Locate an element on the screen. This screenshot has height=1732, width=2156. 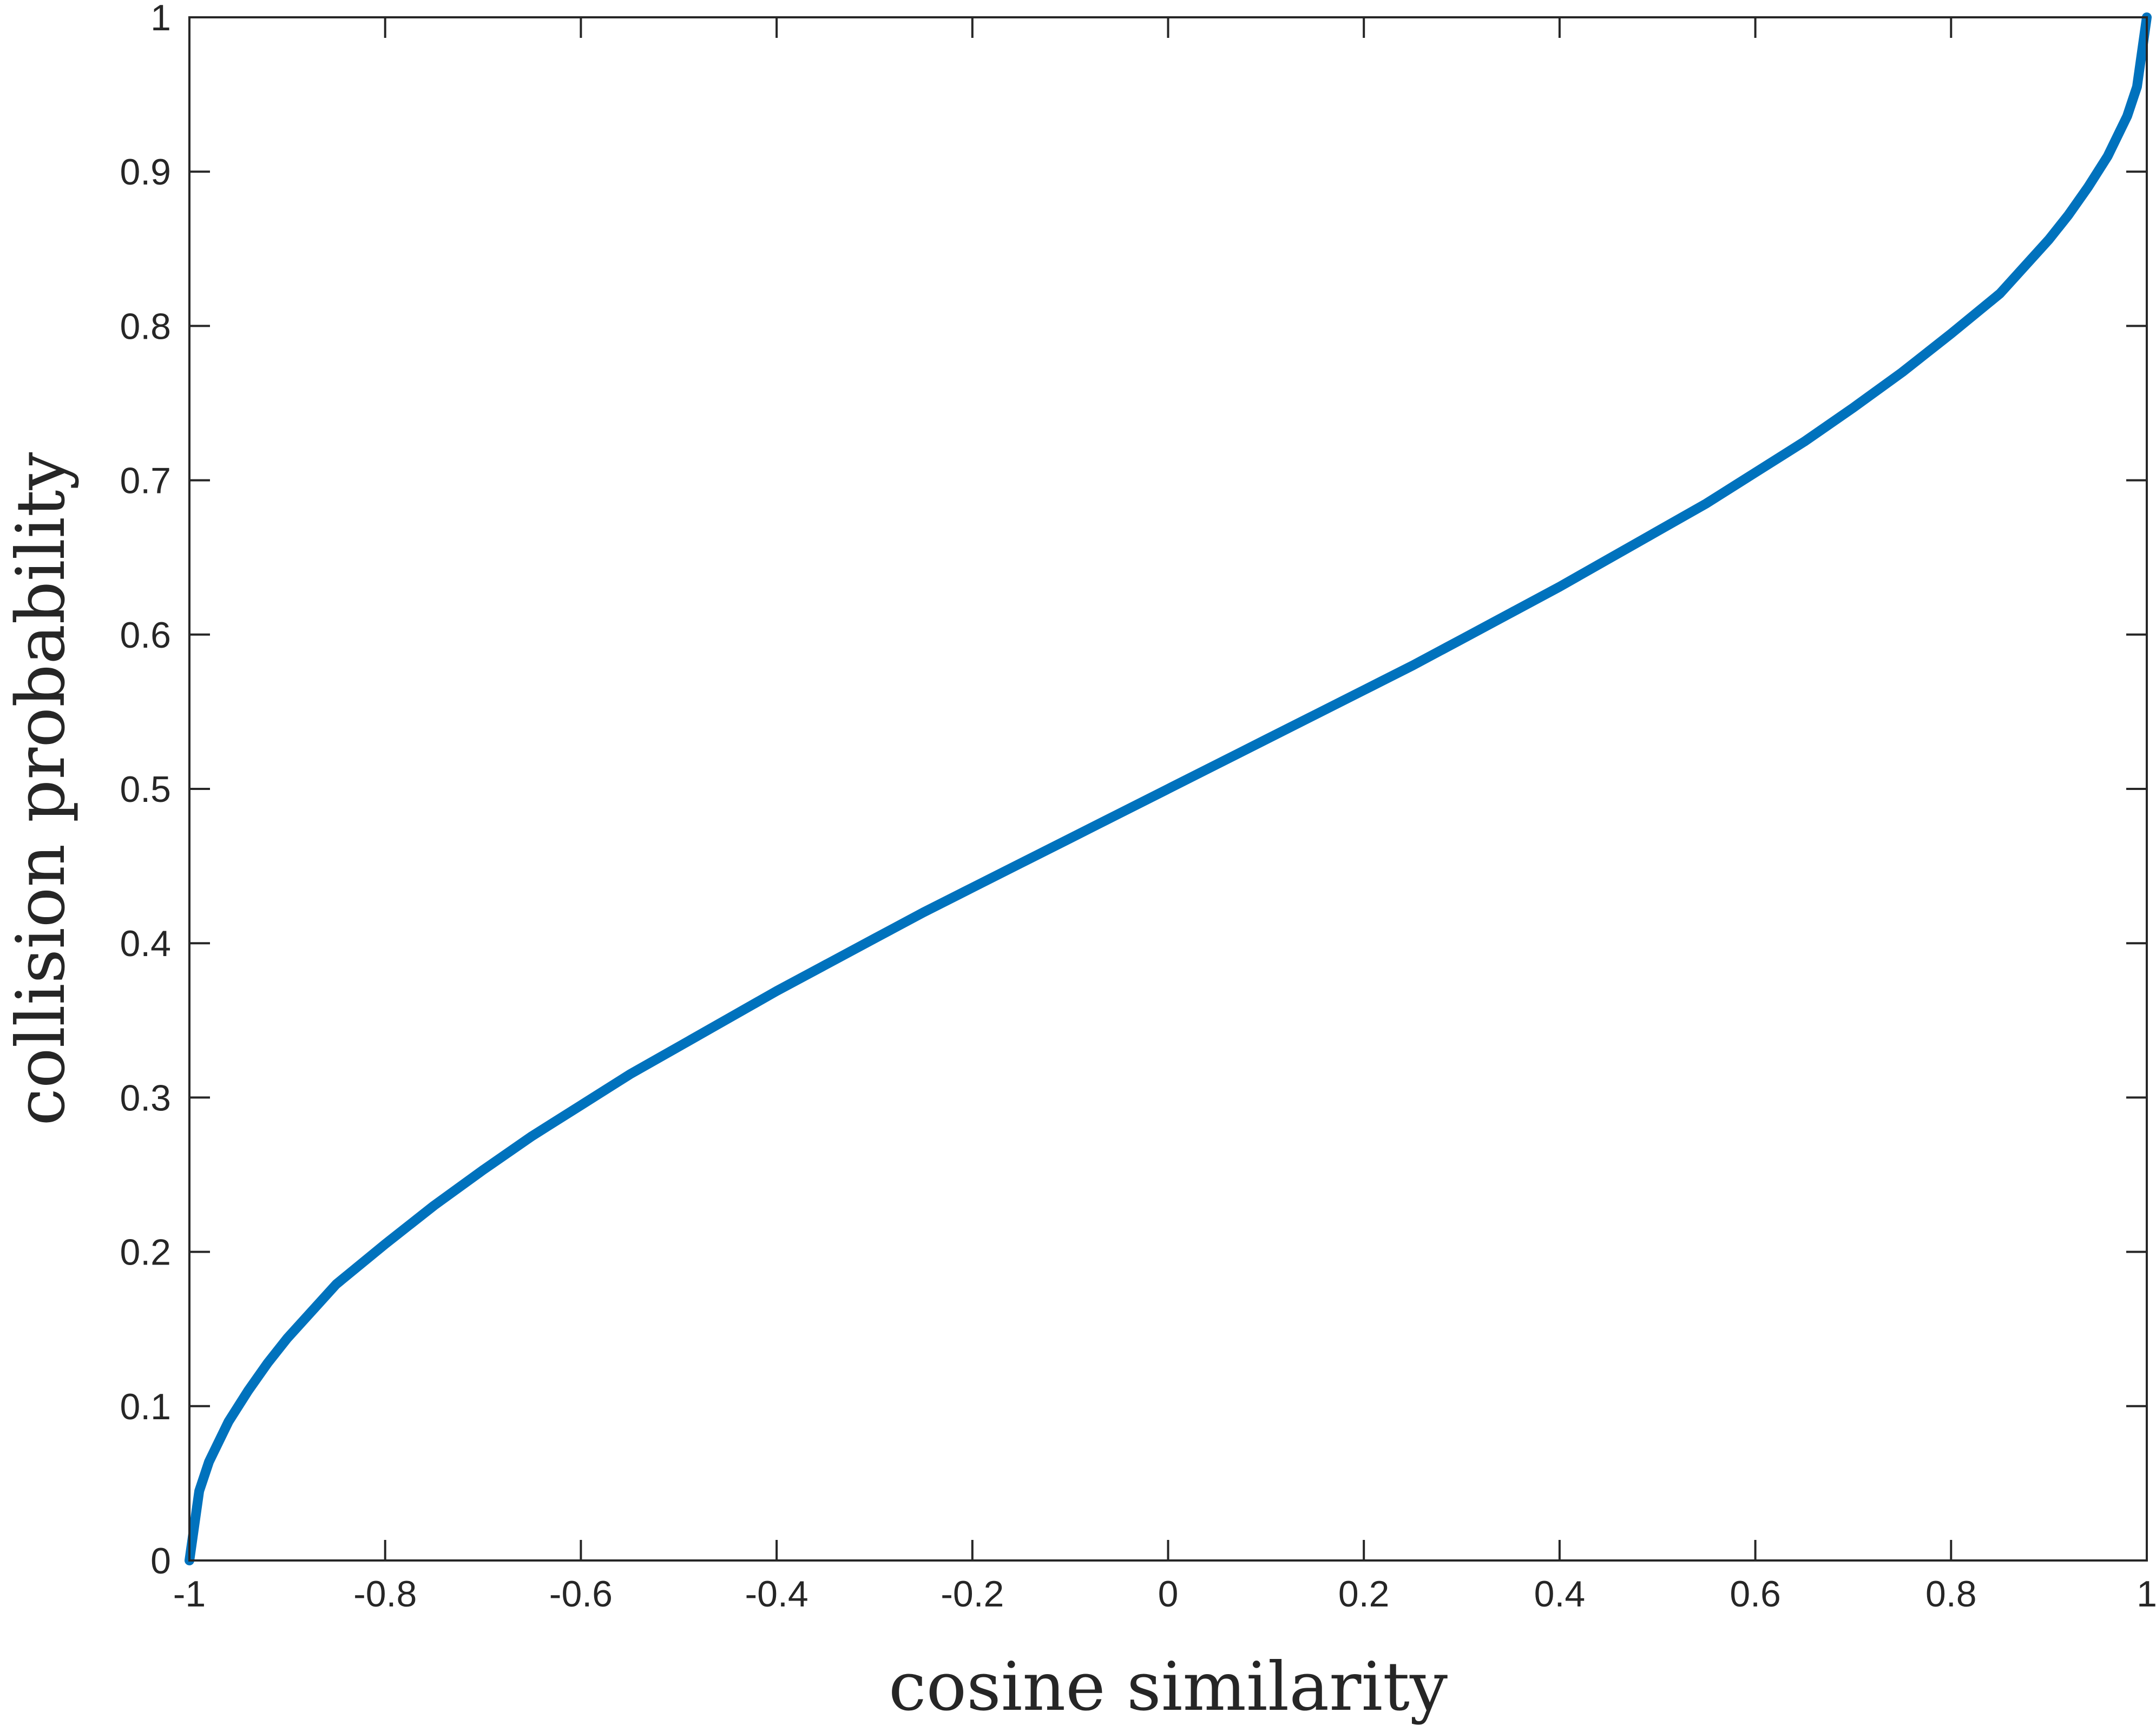
y-tick-label: 0.1 is located at coordinates (145, 1406).